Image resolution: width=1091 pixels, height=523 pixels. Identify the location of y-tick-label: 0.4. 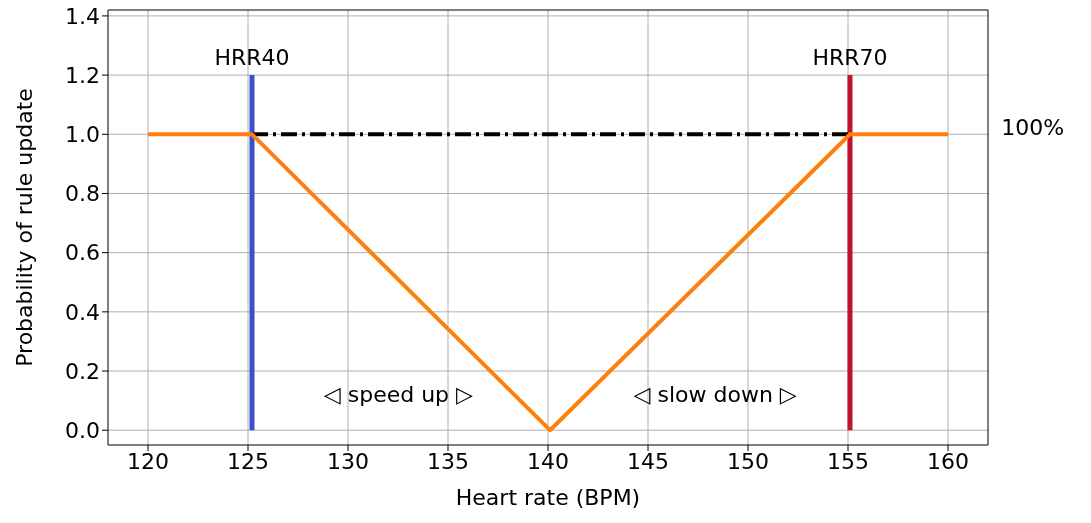
(82, 312).